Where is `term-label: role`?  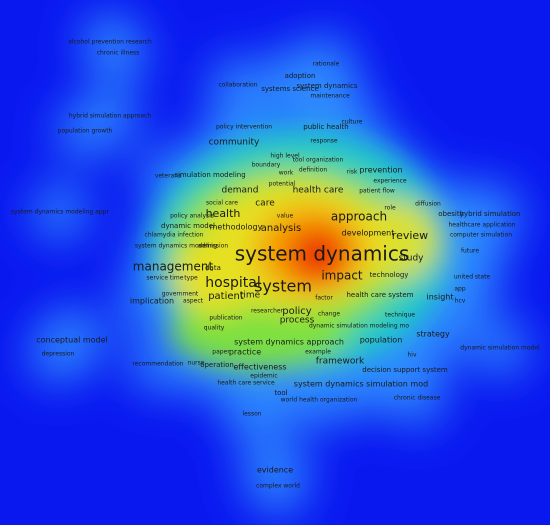
term-label: role is located at coordinates (390, 208).